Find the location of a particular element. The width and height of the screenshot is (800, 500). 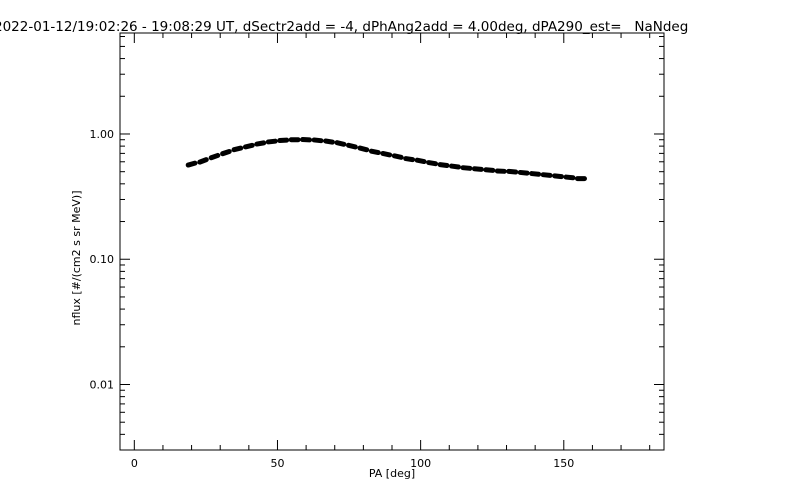

x-tick-label: 150 is located at coordinates (563, 463).